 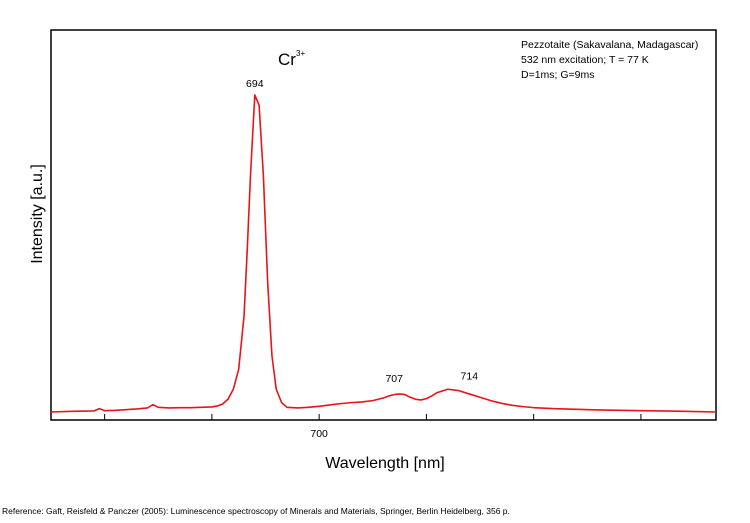 I want to click on ion-label-superscript: 3+, so click(x=300, y=53).